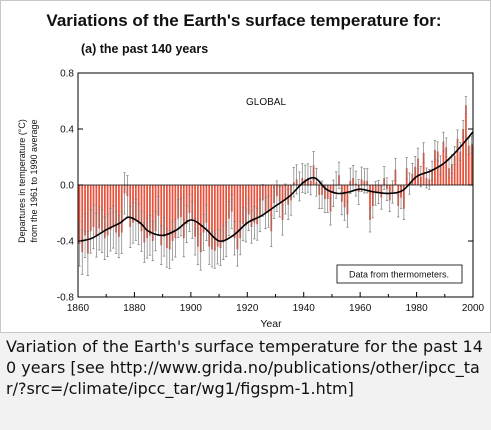 The image size is (491, 430). I want to click on x-tick-label: 1900, so click(191, 308).